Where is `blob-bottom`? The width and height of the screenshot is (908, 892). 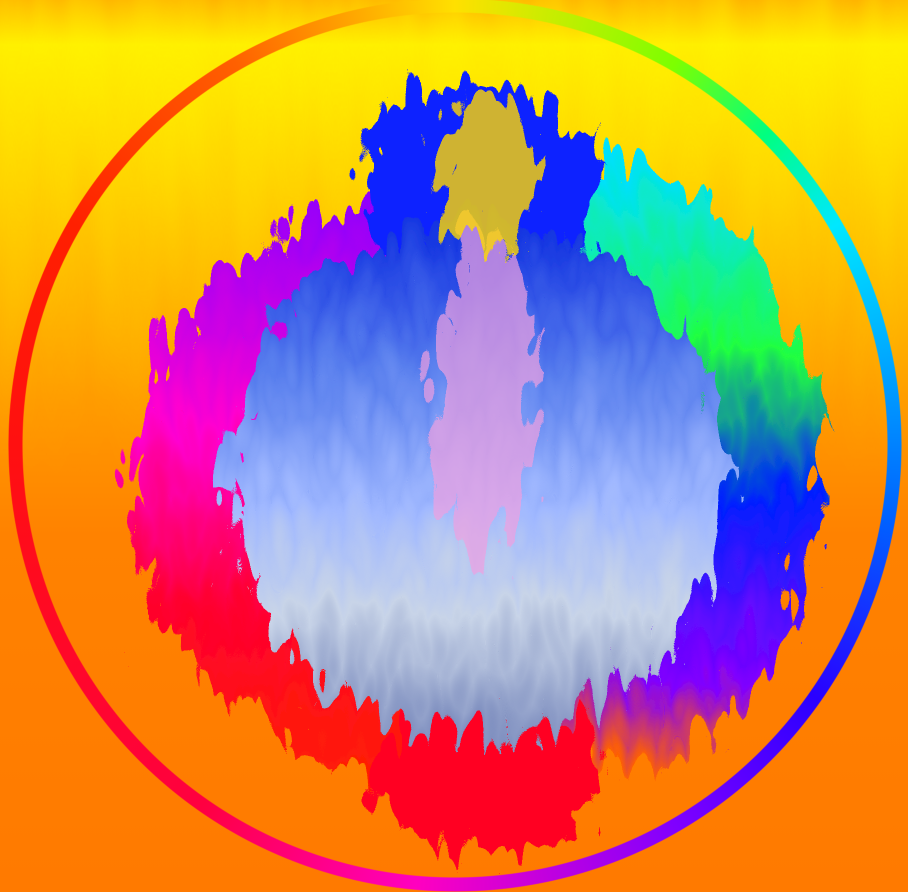 blob-bottom is located at coordinates (470, 760).